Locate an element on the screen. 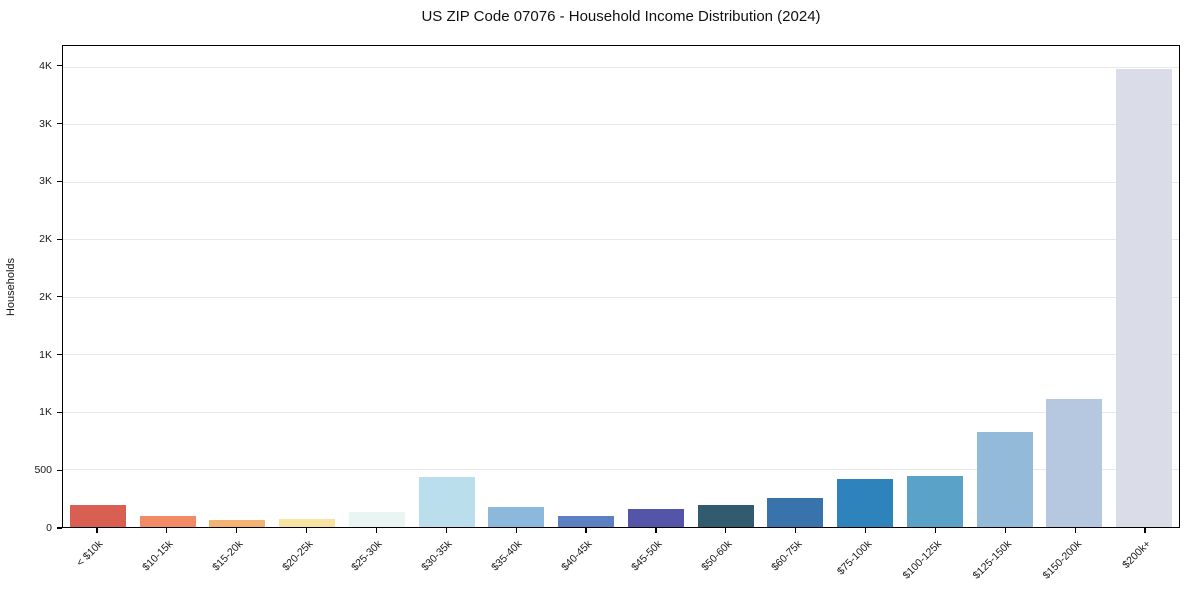 The width and height of the screenshot is (1189, 590). y-tick-label: 500 is located at coordinates (43, 470).